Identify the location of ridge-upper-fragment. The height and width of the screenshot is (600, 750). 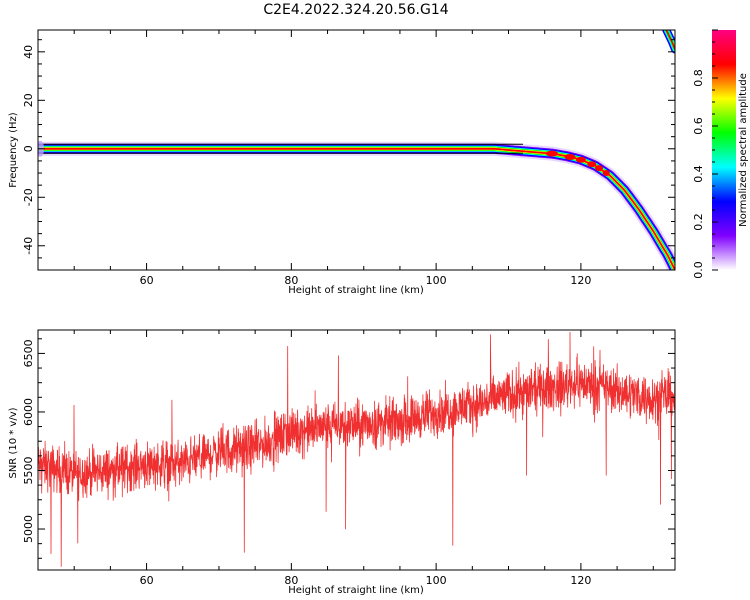
(670, 40).